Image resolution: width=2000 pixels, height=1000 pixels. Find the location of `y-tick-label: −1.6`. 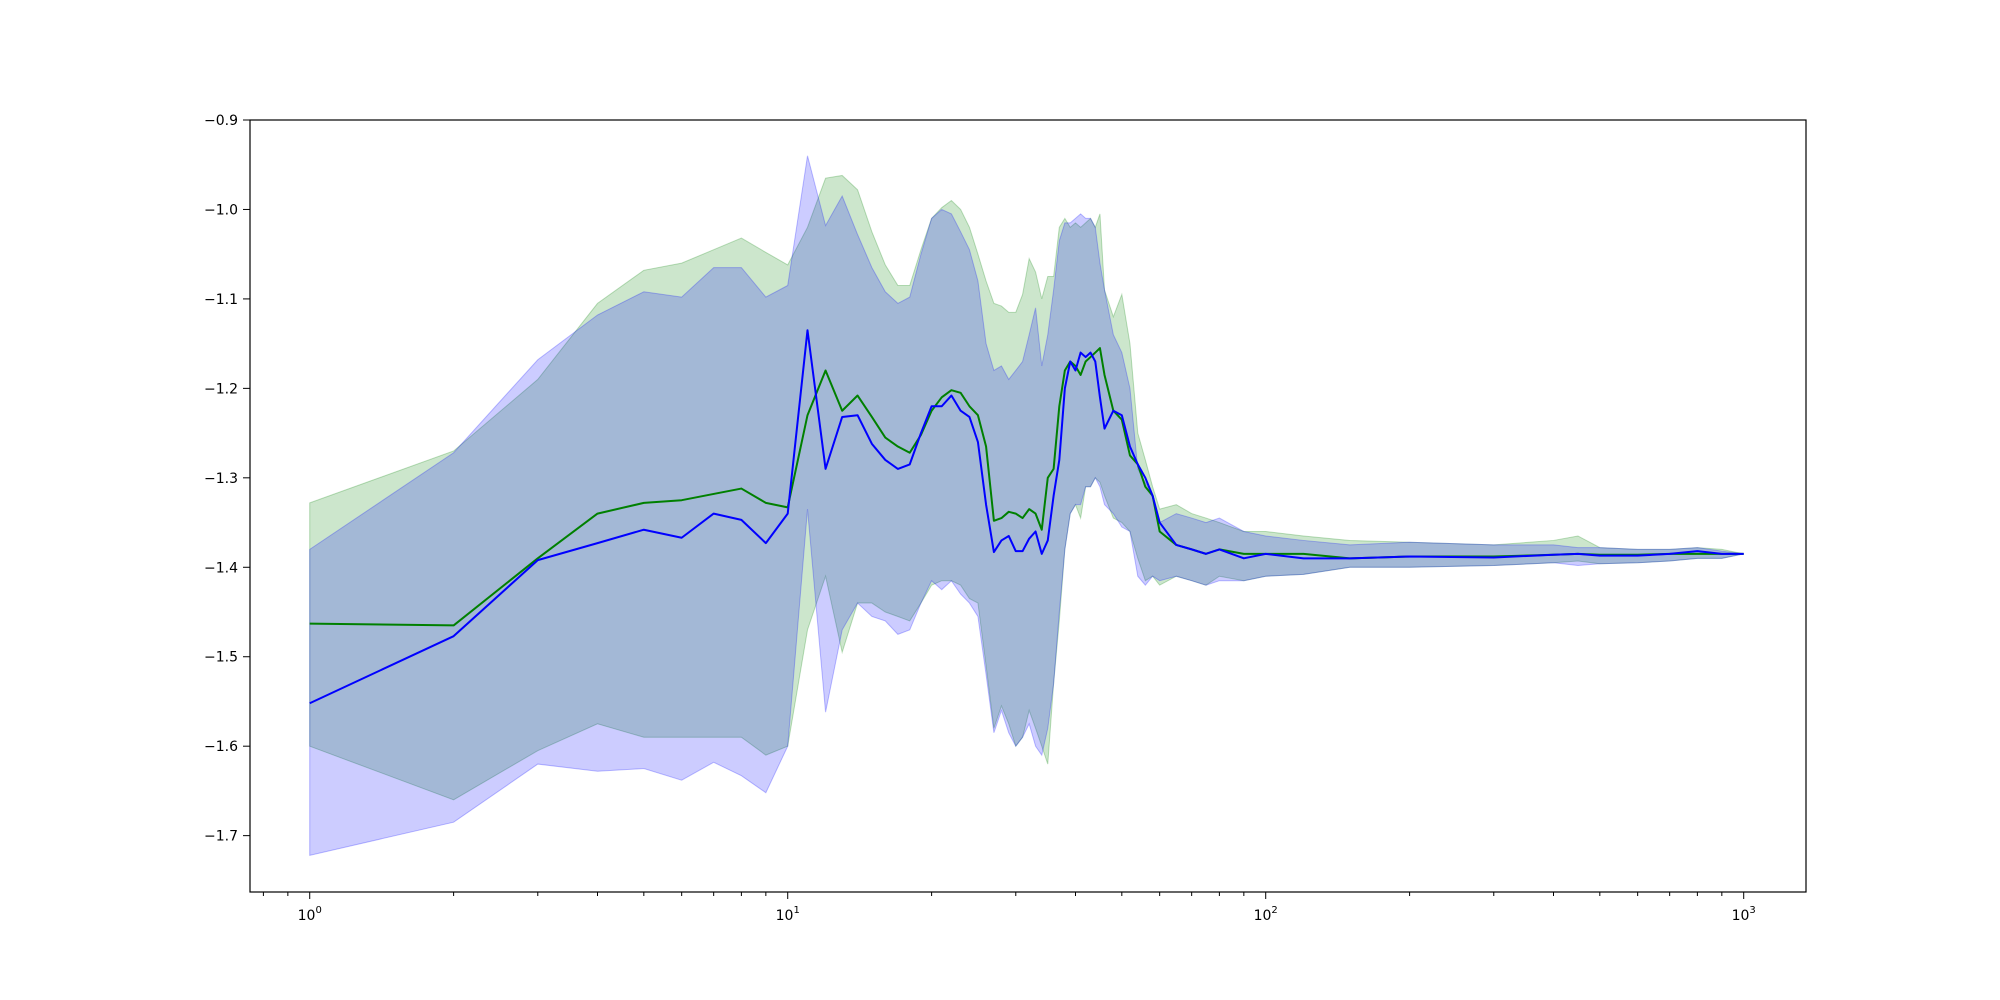

y-tick-label: −1.6 is located at coordinates (221, 747).